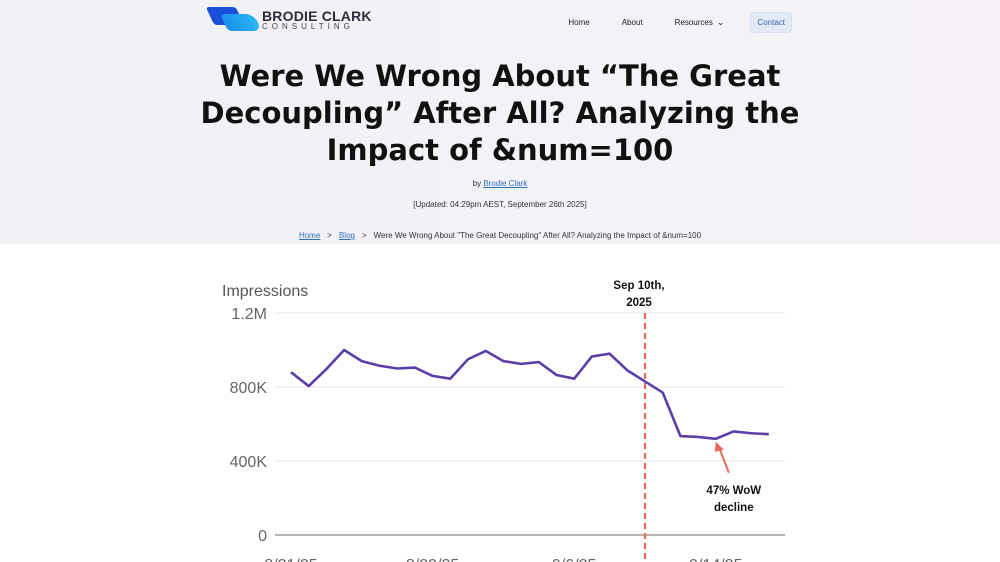 This screenshot has height=562, width=1000. Describe the element at coordinates (262, 536) in the screenshot. I see `y-tick-label: 0` at that location.